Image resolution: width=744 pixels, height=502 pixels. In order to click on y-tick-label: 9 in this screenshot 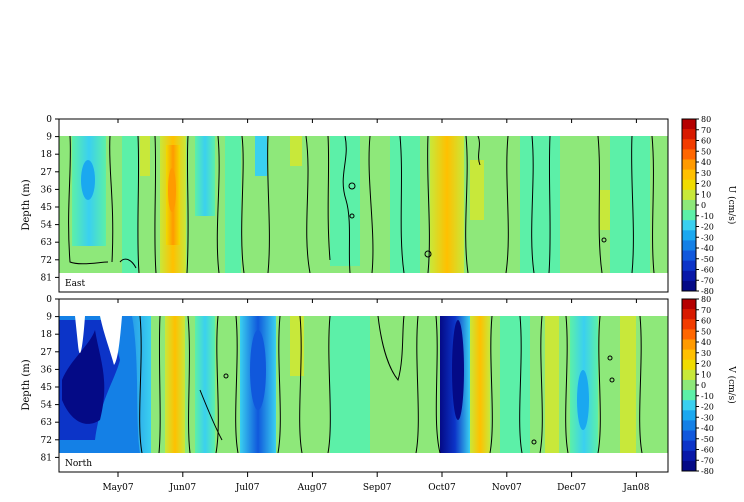, I will do `click(49, 318)`.